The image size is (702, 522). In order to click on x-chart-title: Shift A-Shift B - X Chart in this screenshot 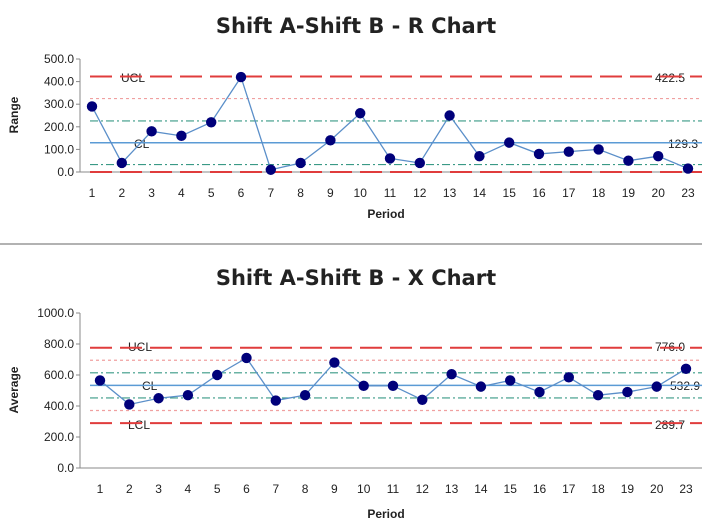, I will do `click(356, 278)`.